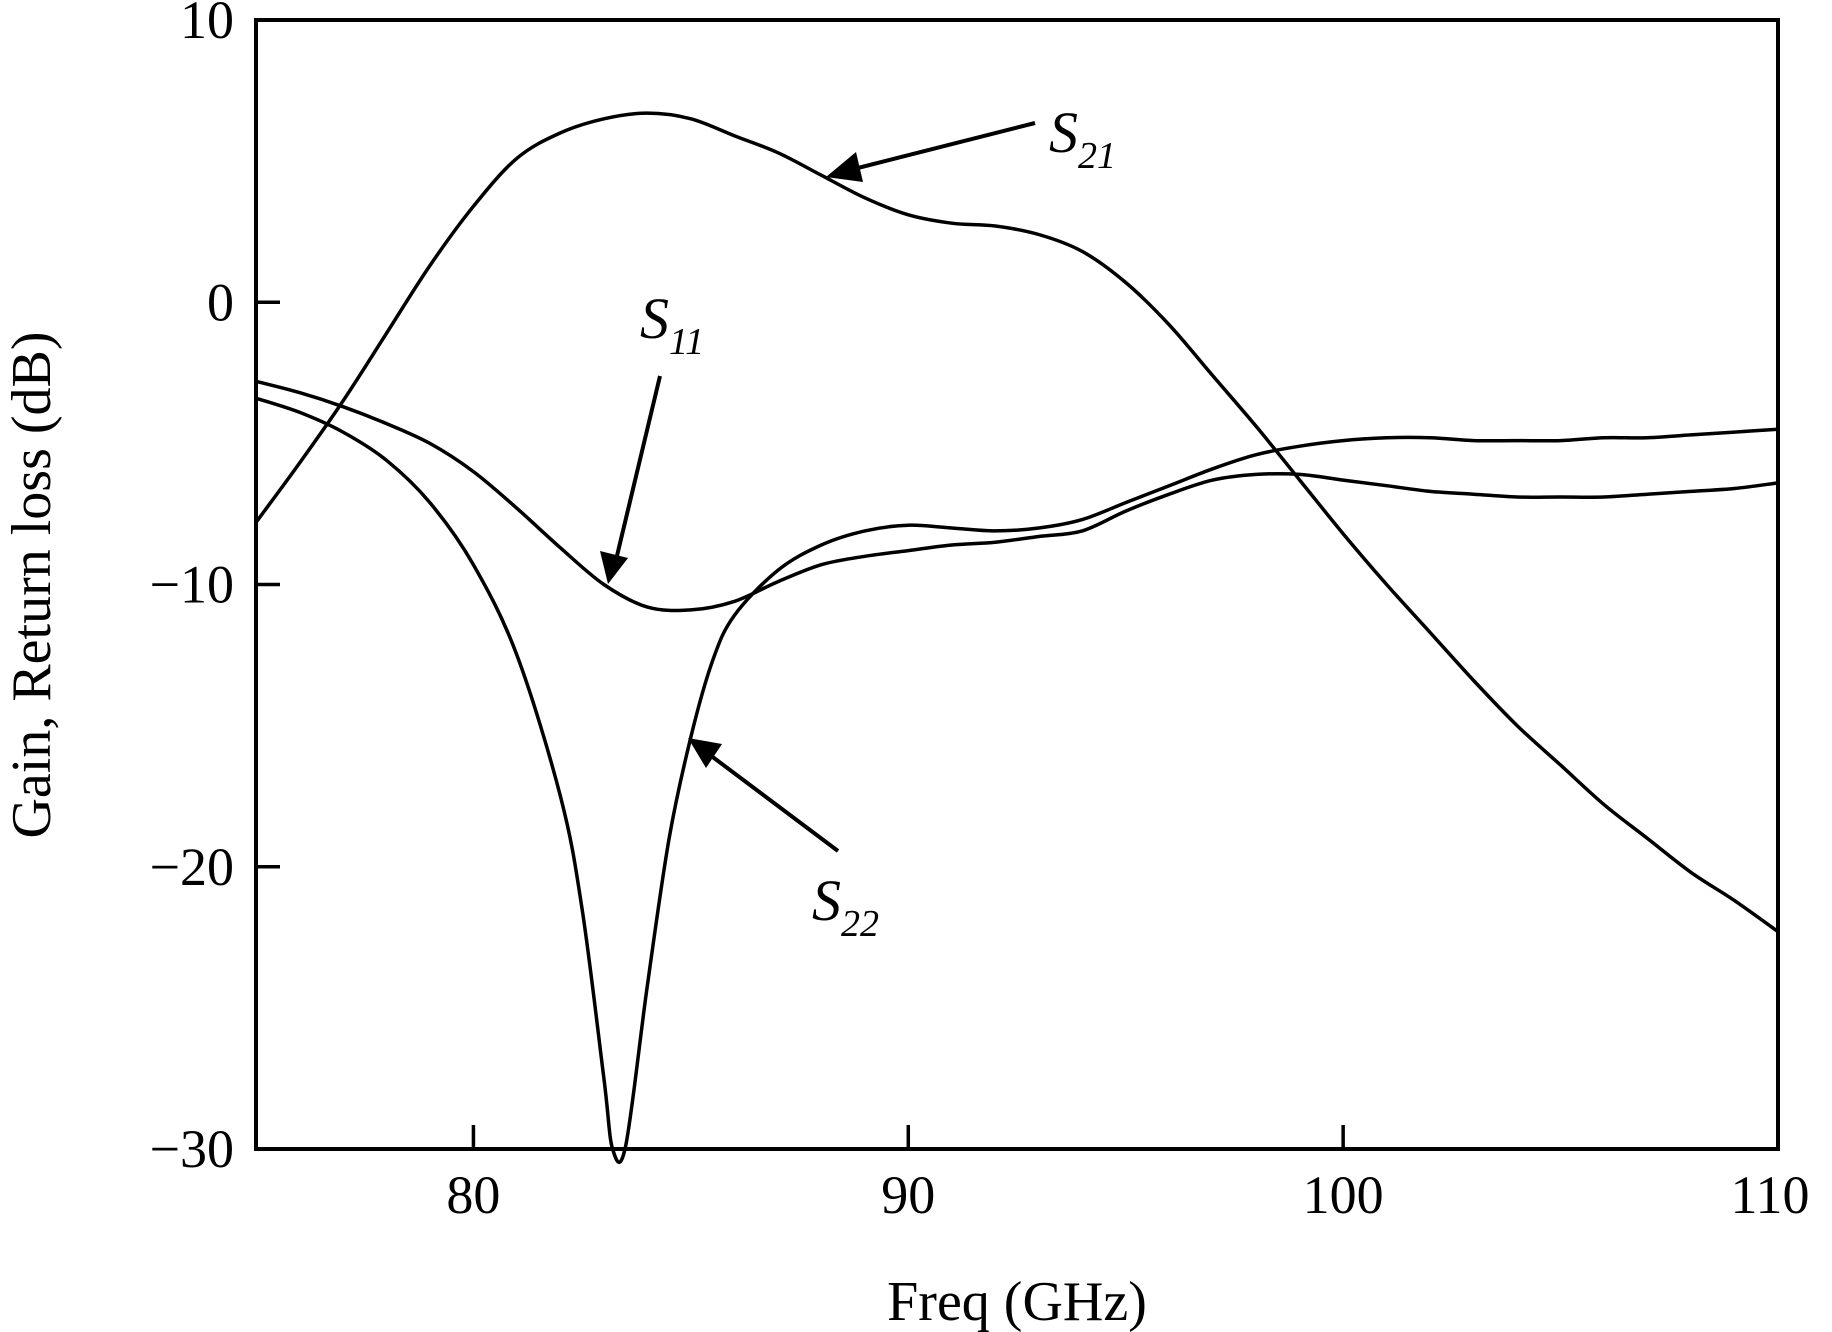 This screenshot has height=1332, width=1832. I want to click on y-tick-label: −10, so click(192, 585).